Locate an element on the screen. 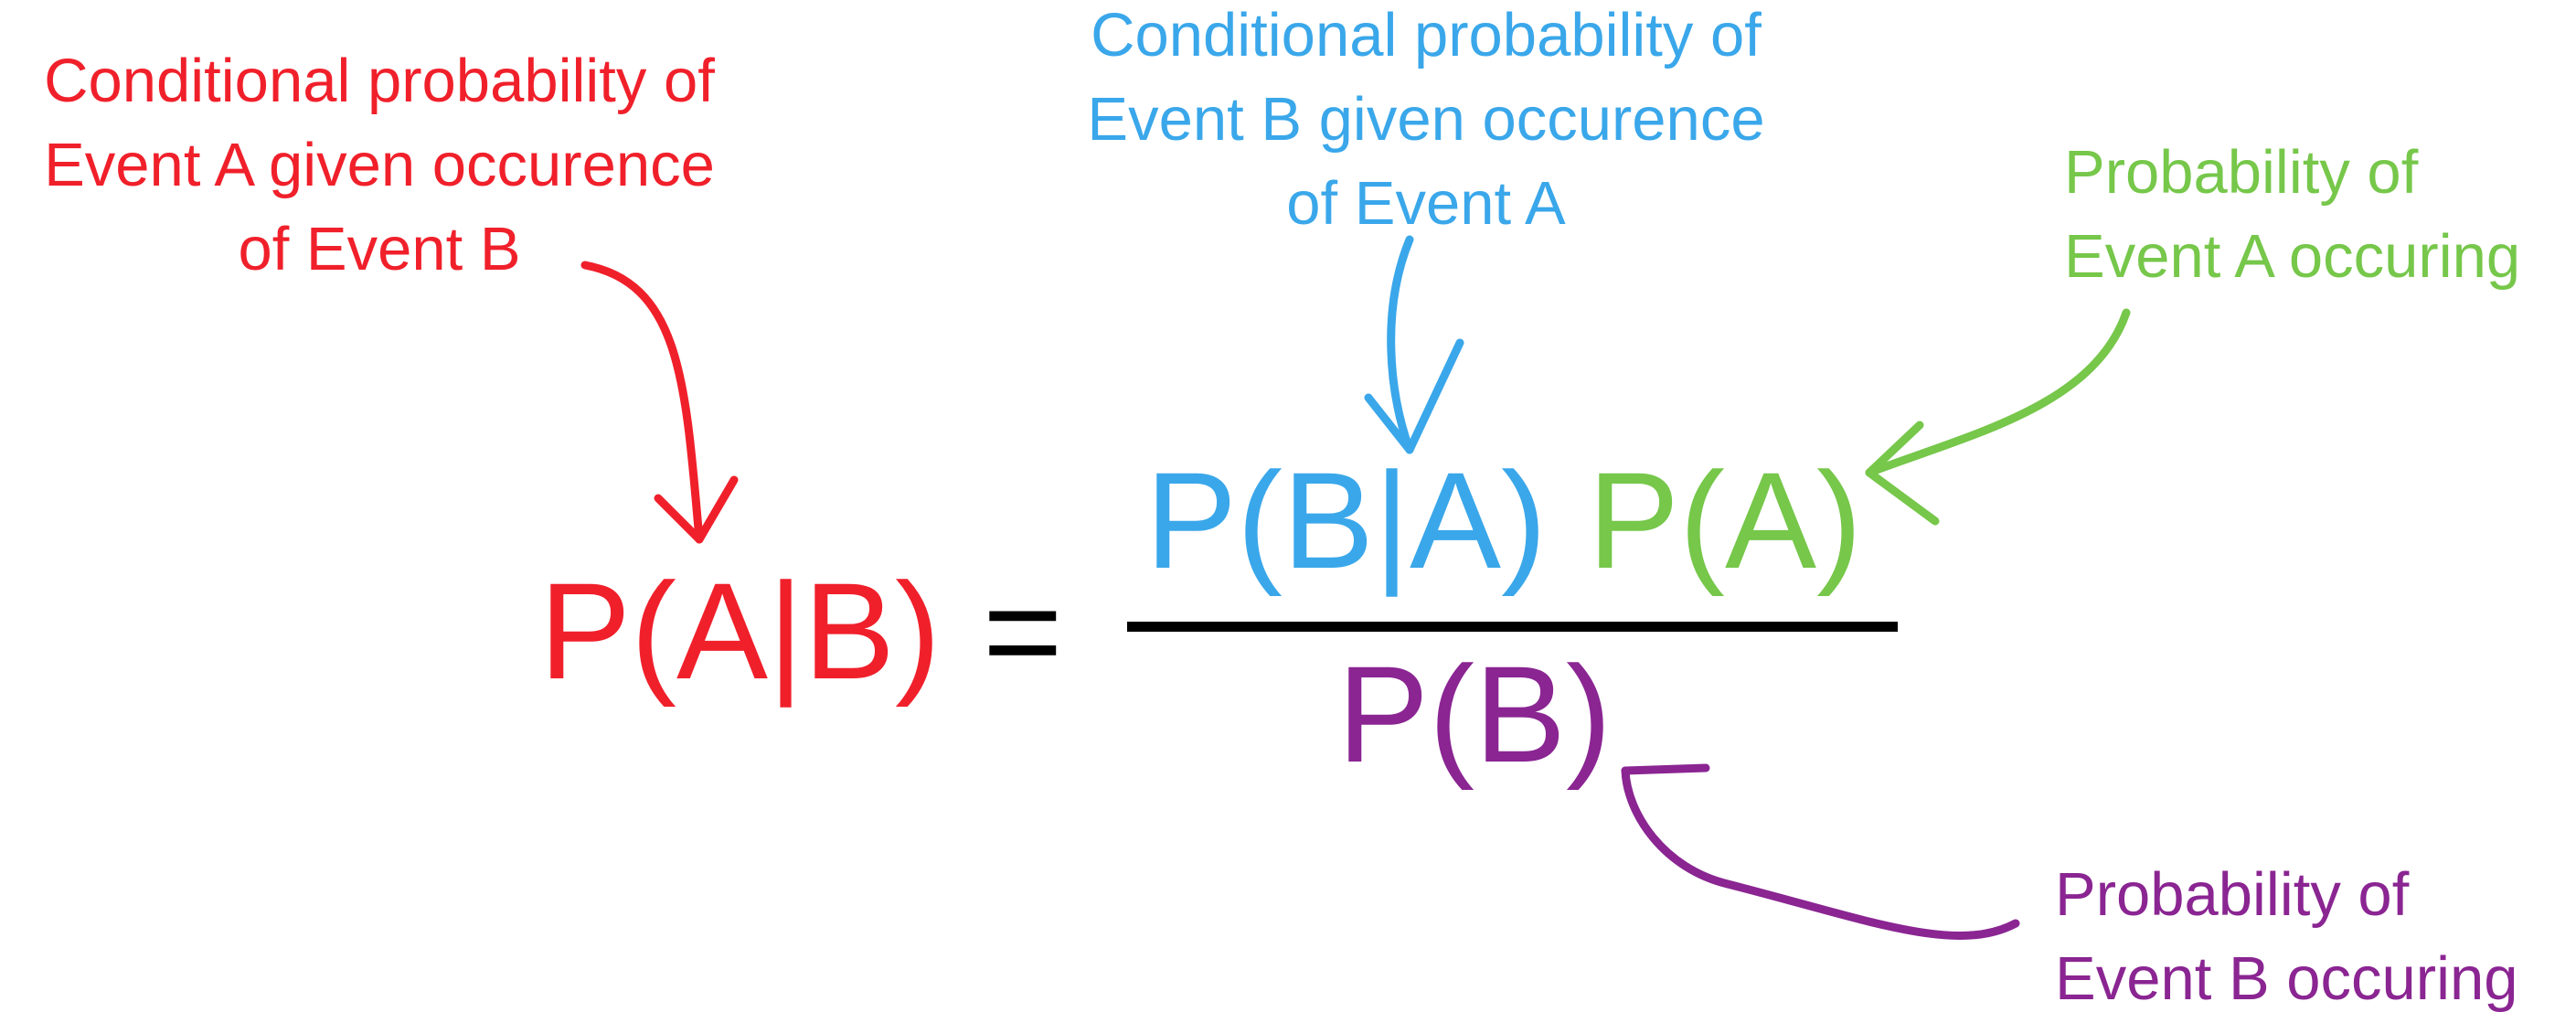 The width and height of the screenshot is (2576, 1023). likelihood-term: P(B|A) is located at coordinates (1346, 520).